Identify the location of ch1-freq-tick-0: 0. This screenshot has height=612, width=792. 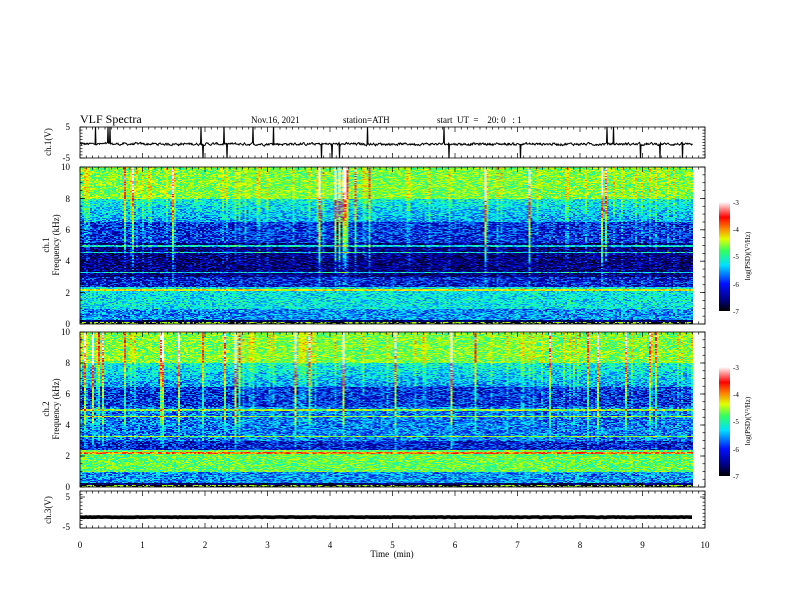
(68, 324).